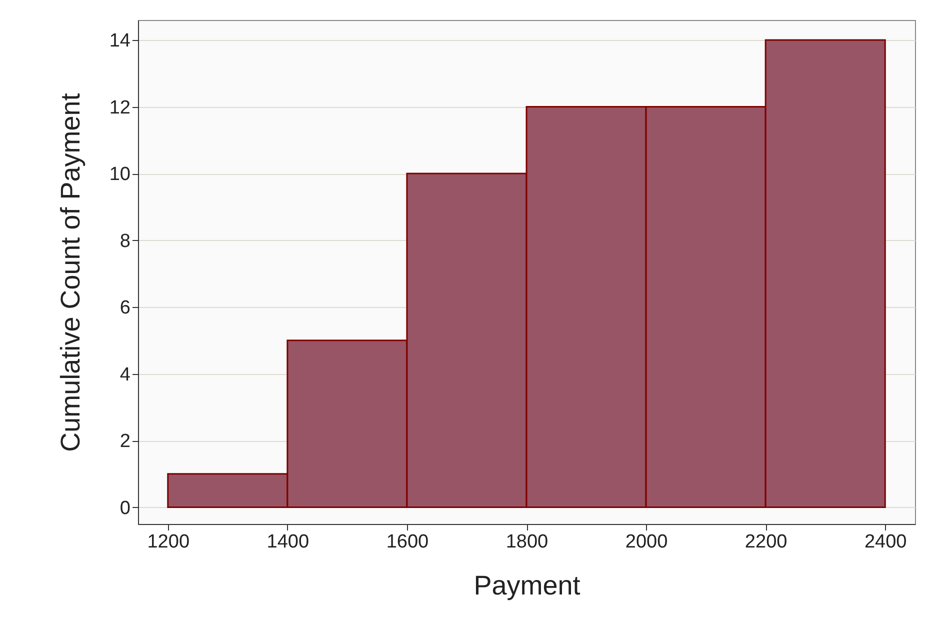  I want to click on y-tick-label: 0, so click(125, 508).